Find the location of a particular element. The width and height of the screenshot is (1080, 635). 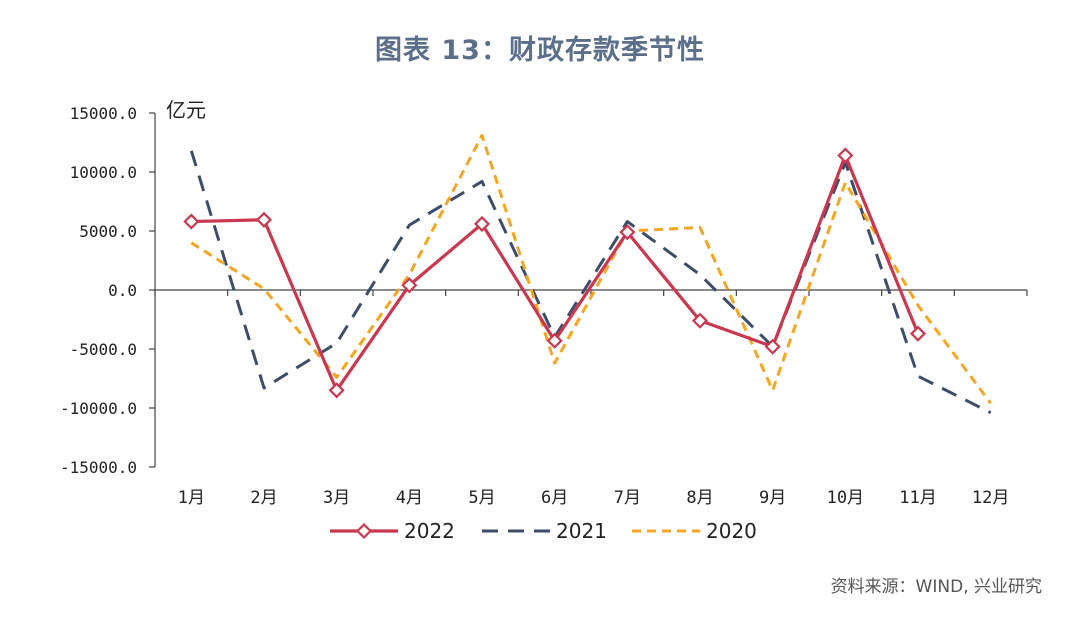

x-tick-label: 2月 is located at coordinates (263, 498).